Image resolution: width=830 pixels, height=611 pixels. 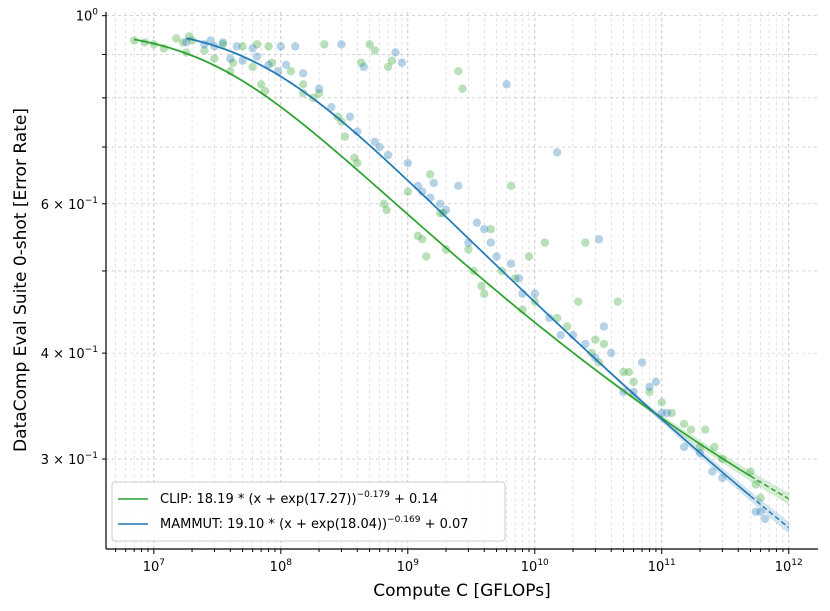 I want to click on y-tick-label: 4 × 10⁻¹, so click(x=69, y=353).